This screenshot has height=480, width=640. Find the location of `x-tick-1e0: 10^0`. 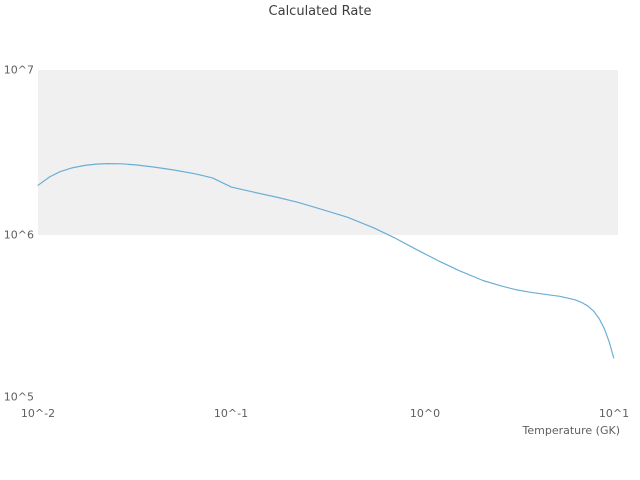

x-tick-1e0: 10^0 is located at coordinates (425, 413).